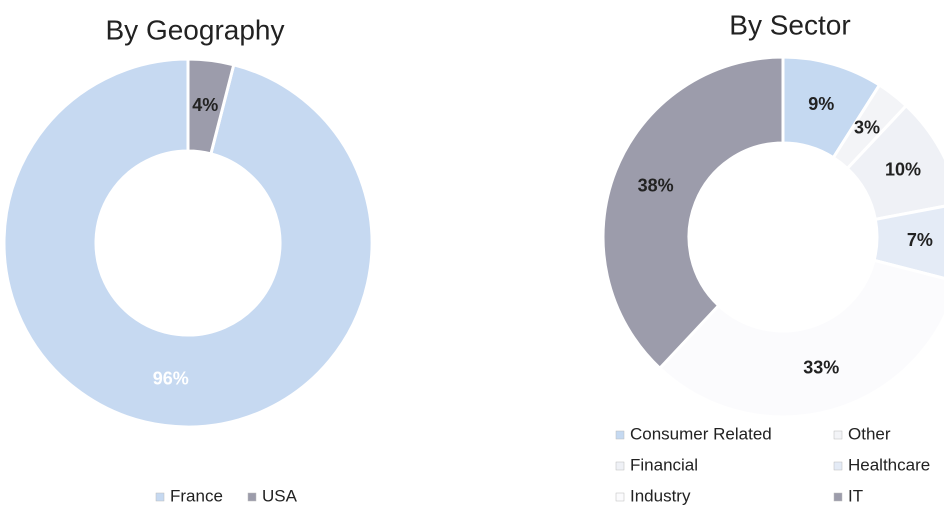 The height and width of the screenshot is (508, 944). I want to click on data-label: 7%, so click(920, 240).